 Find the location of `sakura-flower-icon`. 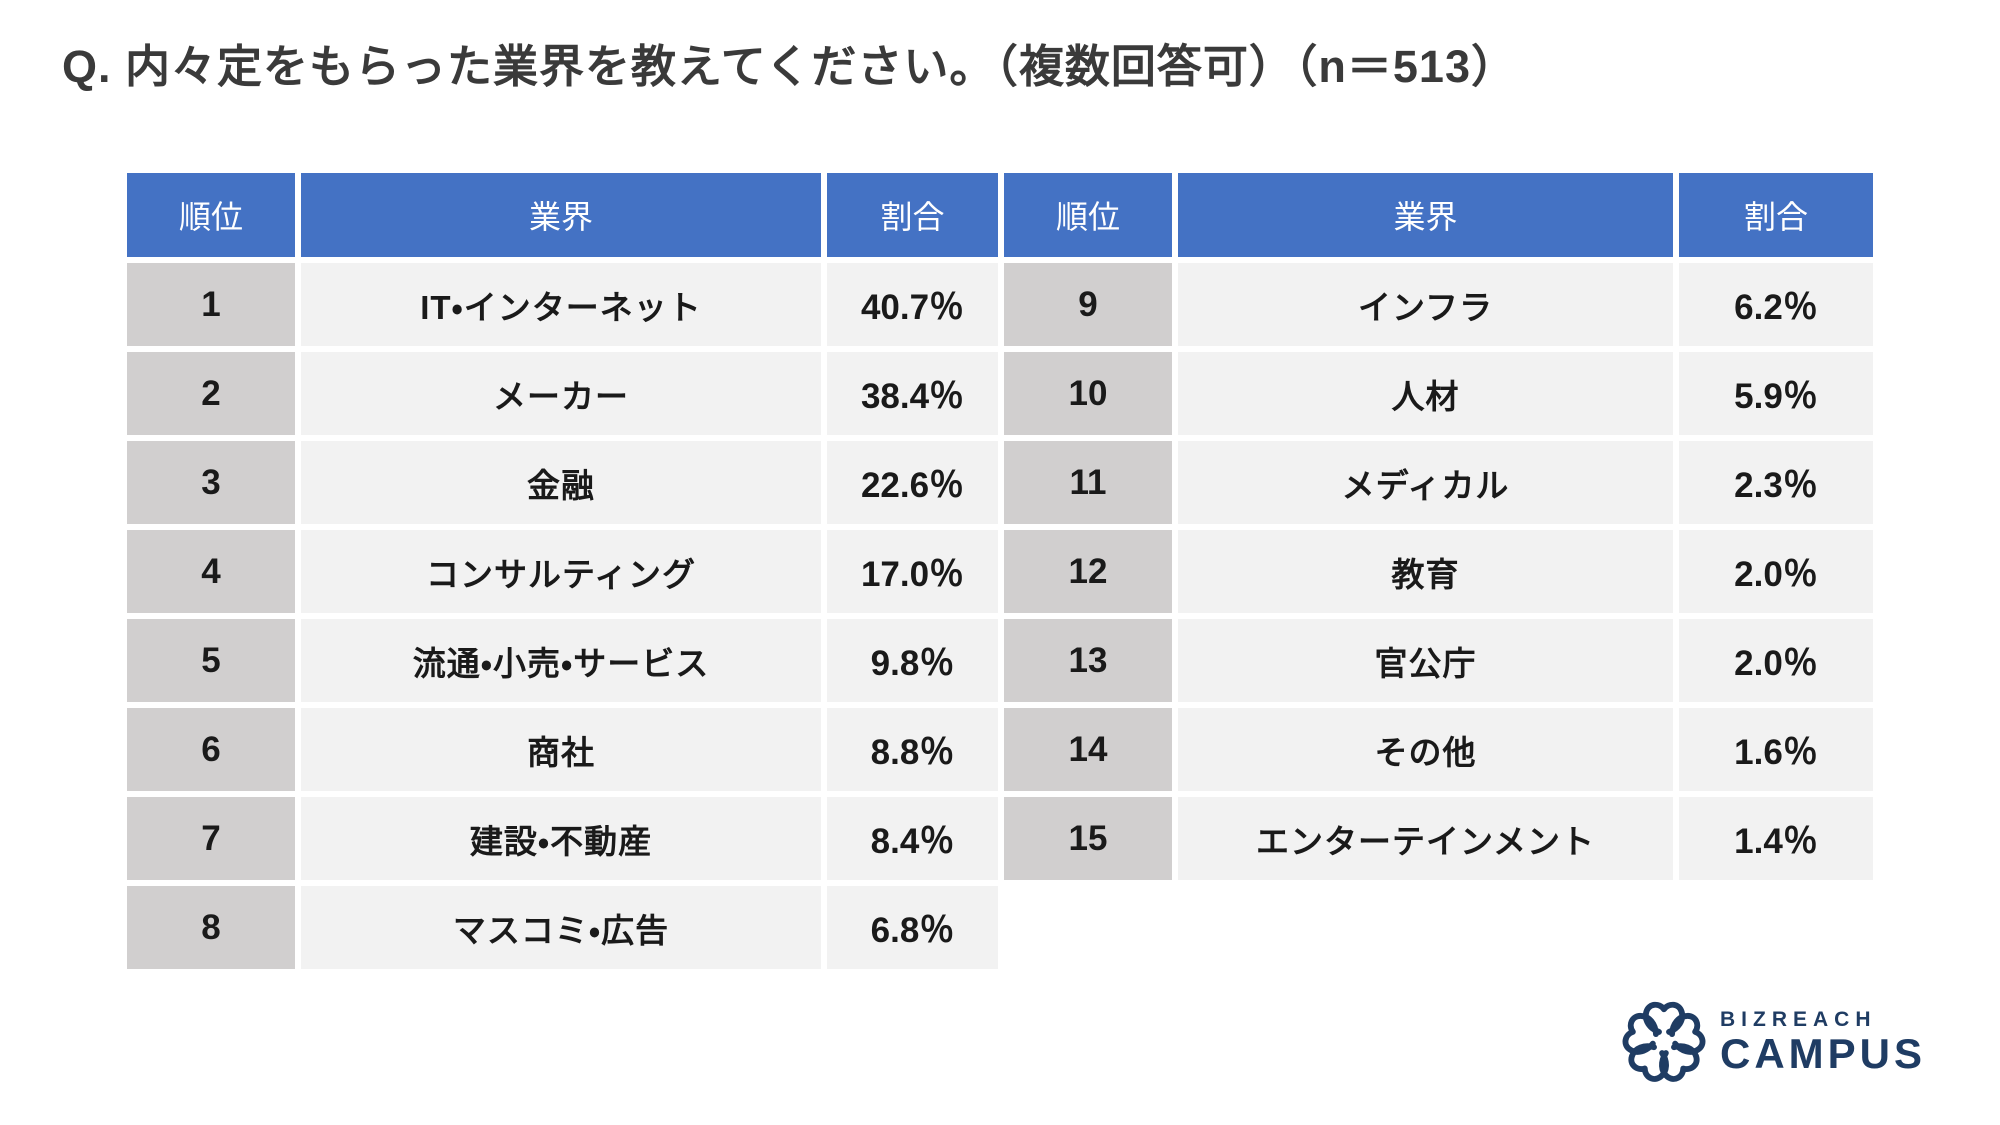

sakura-flower-icon is located at coordinates (1664, 1041).